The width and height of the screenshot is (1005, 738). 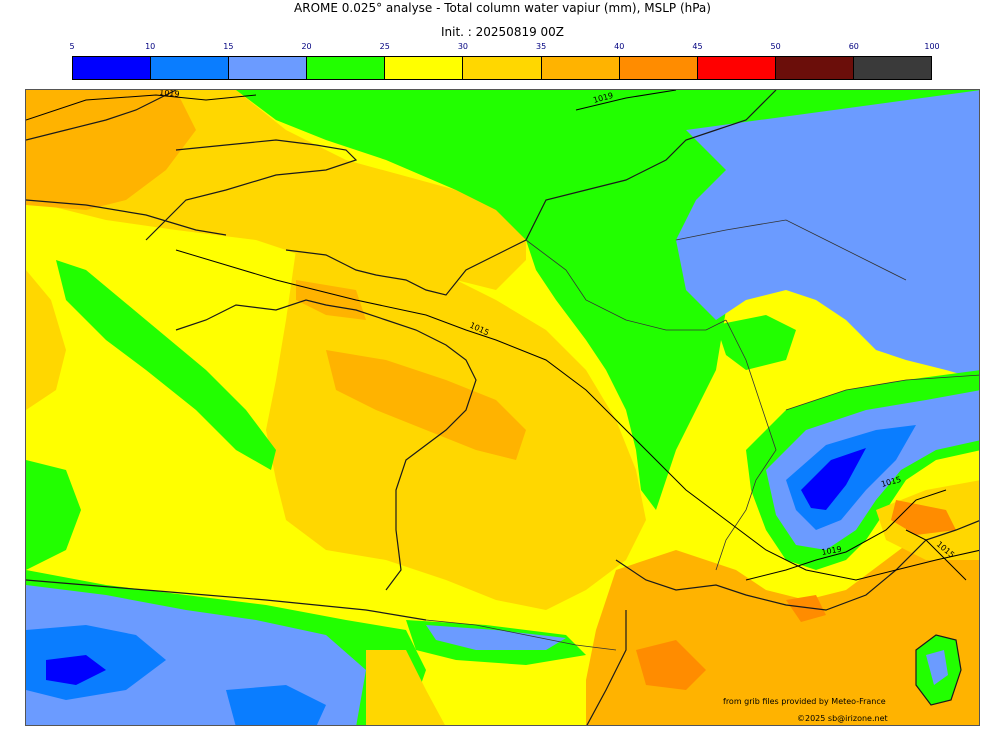 I want to click on colorbar-tick-label: 40, so click(x=619, y=46).